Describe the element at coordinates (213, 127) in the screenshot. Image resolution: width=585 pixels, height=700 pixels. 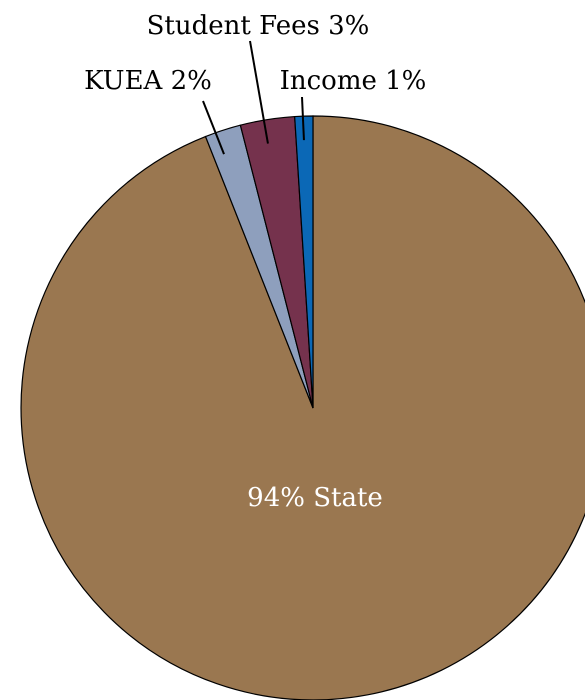
I see `leader-line-kuea` at that location.